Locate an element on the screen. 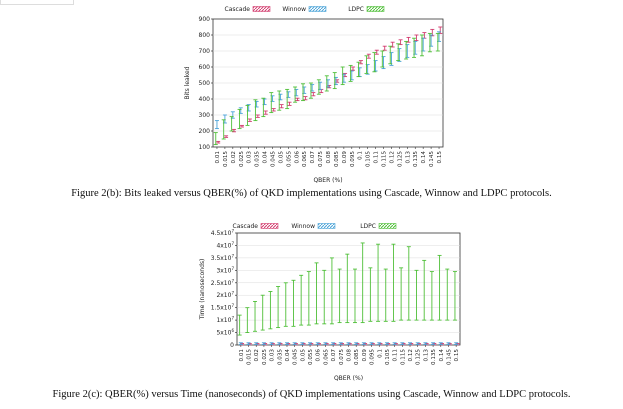 Image resolution: width=623 pixels, height=409 pixels. y-tick-label: 400 is located at coordinates (205, 99).